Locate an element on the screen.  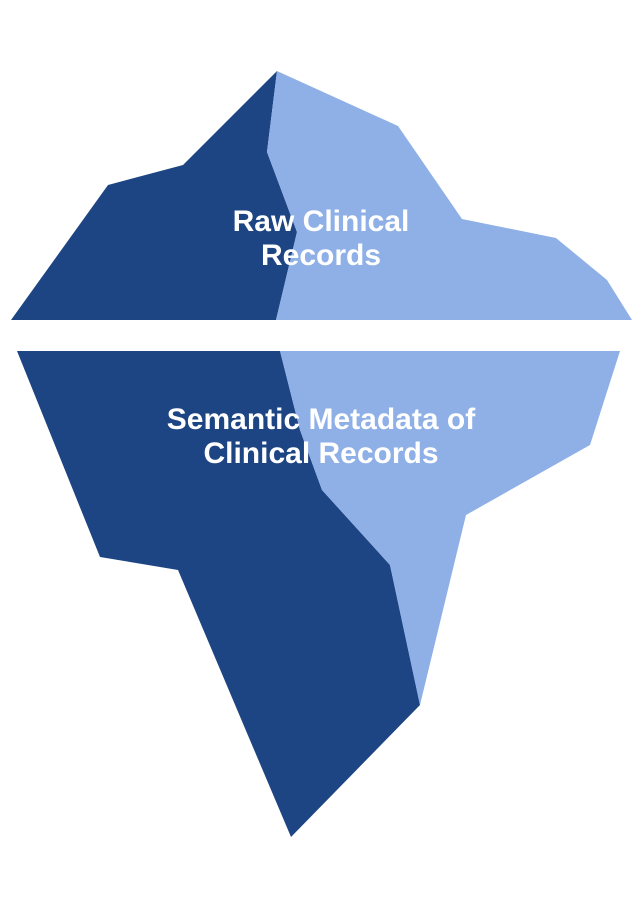
above-water-label: Raw Clinical Records is located at coordinates (321, 239).